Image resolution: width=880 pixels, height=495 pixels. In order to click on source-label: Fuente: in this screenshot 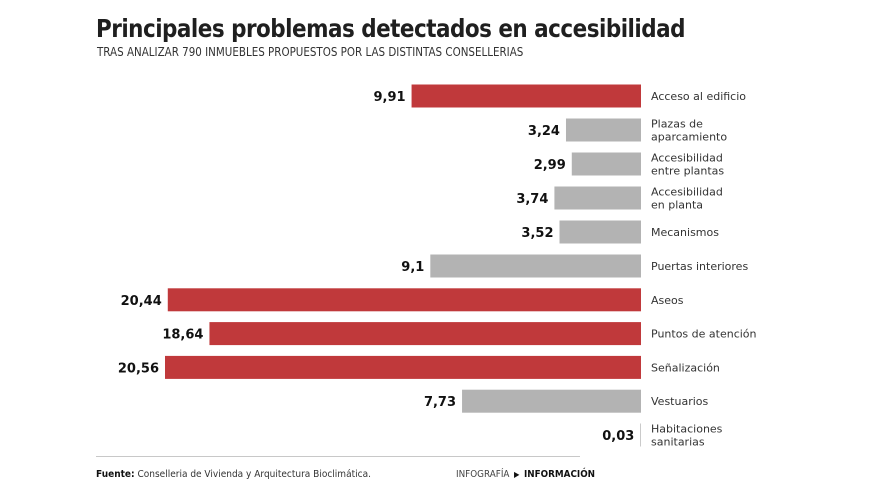, I will do `click(115, 474)`.